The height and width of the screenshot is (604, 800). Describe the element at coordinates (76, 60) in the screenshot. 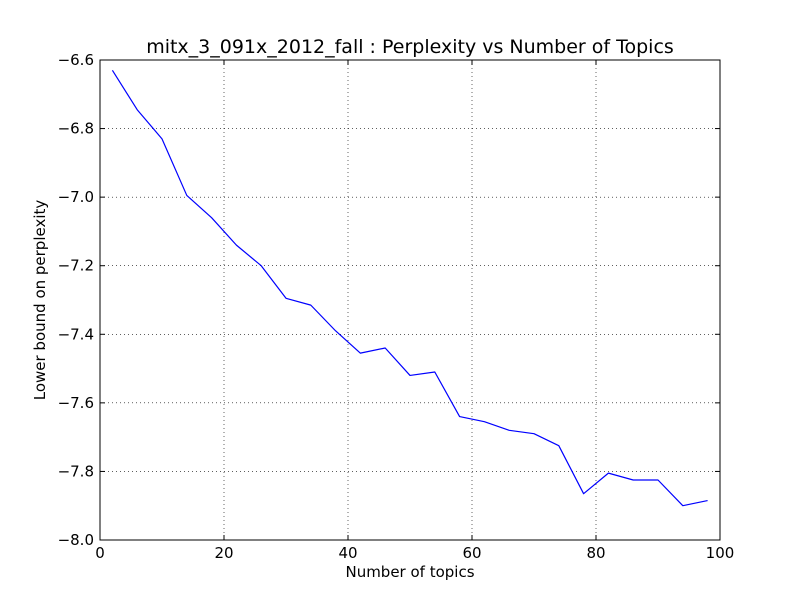

I see `y-tick-label: −6.6` at that location.